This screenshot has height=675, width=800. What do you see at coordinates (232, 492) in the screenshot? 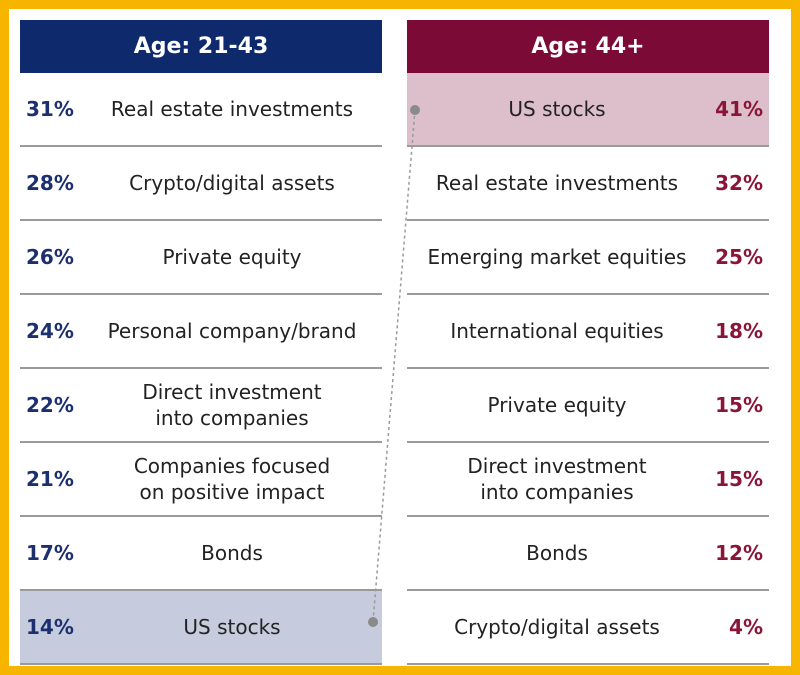
I see `label-line: on positive impact` at bounding box center [232, 492].